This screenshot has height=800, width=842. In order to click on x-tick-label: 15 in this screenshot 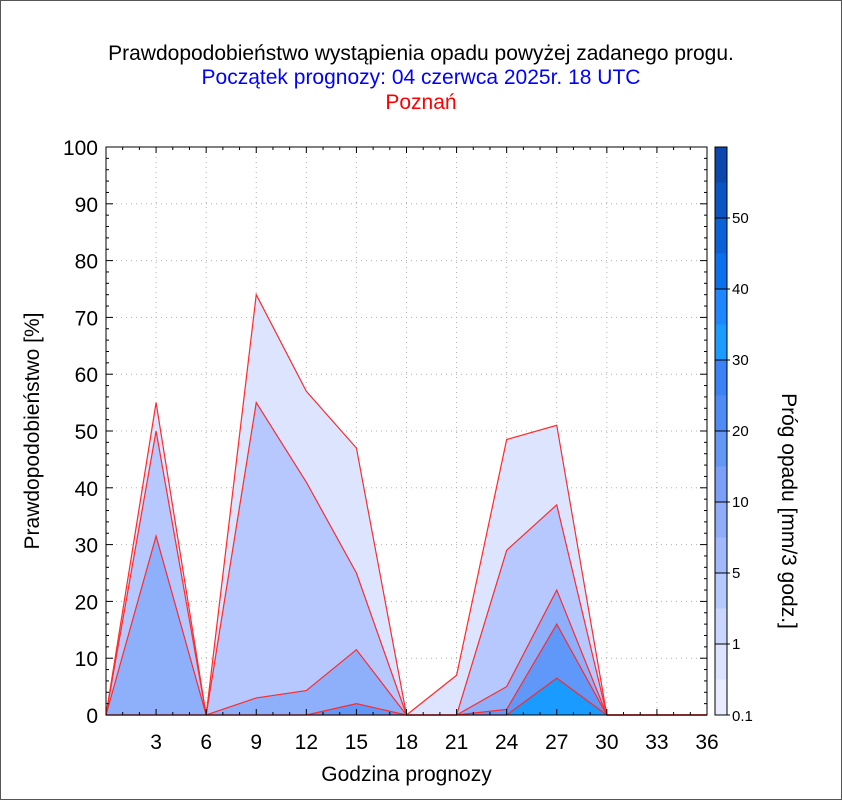, I will do `click(356, 742)`.